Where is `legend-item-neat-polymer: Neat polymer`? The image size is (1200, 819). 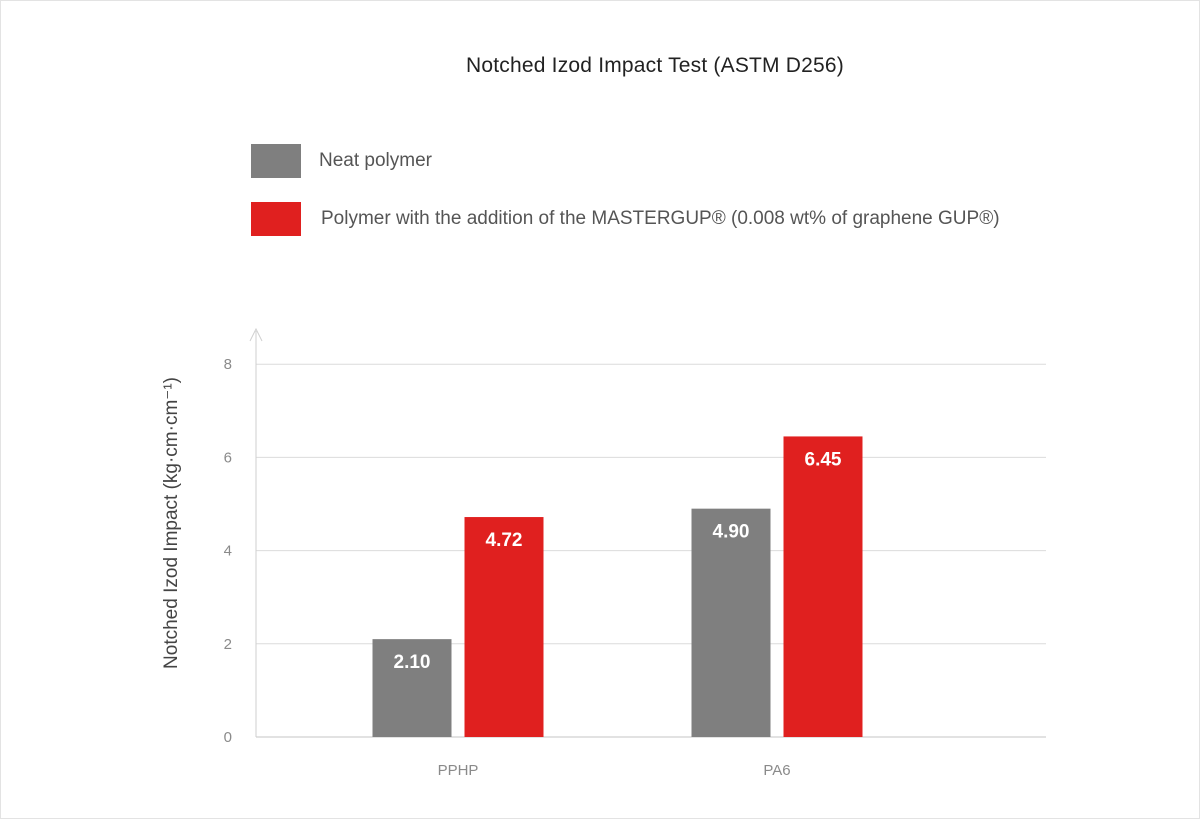
legend-item-neat-polymer: Neat polymer is located at coordinates (341, 161).